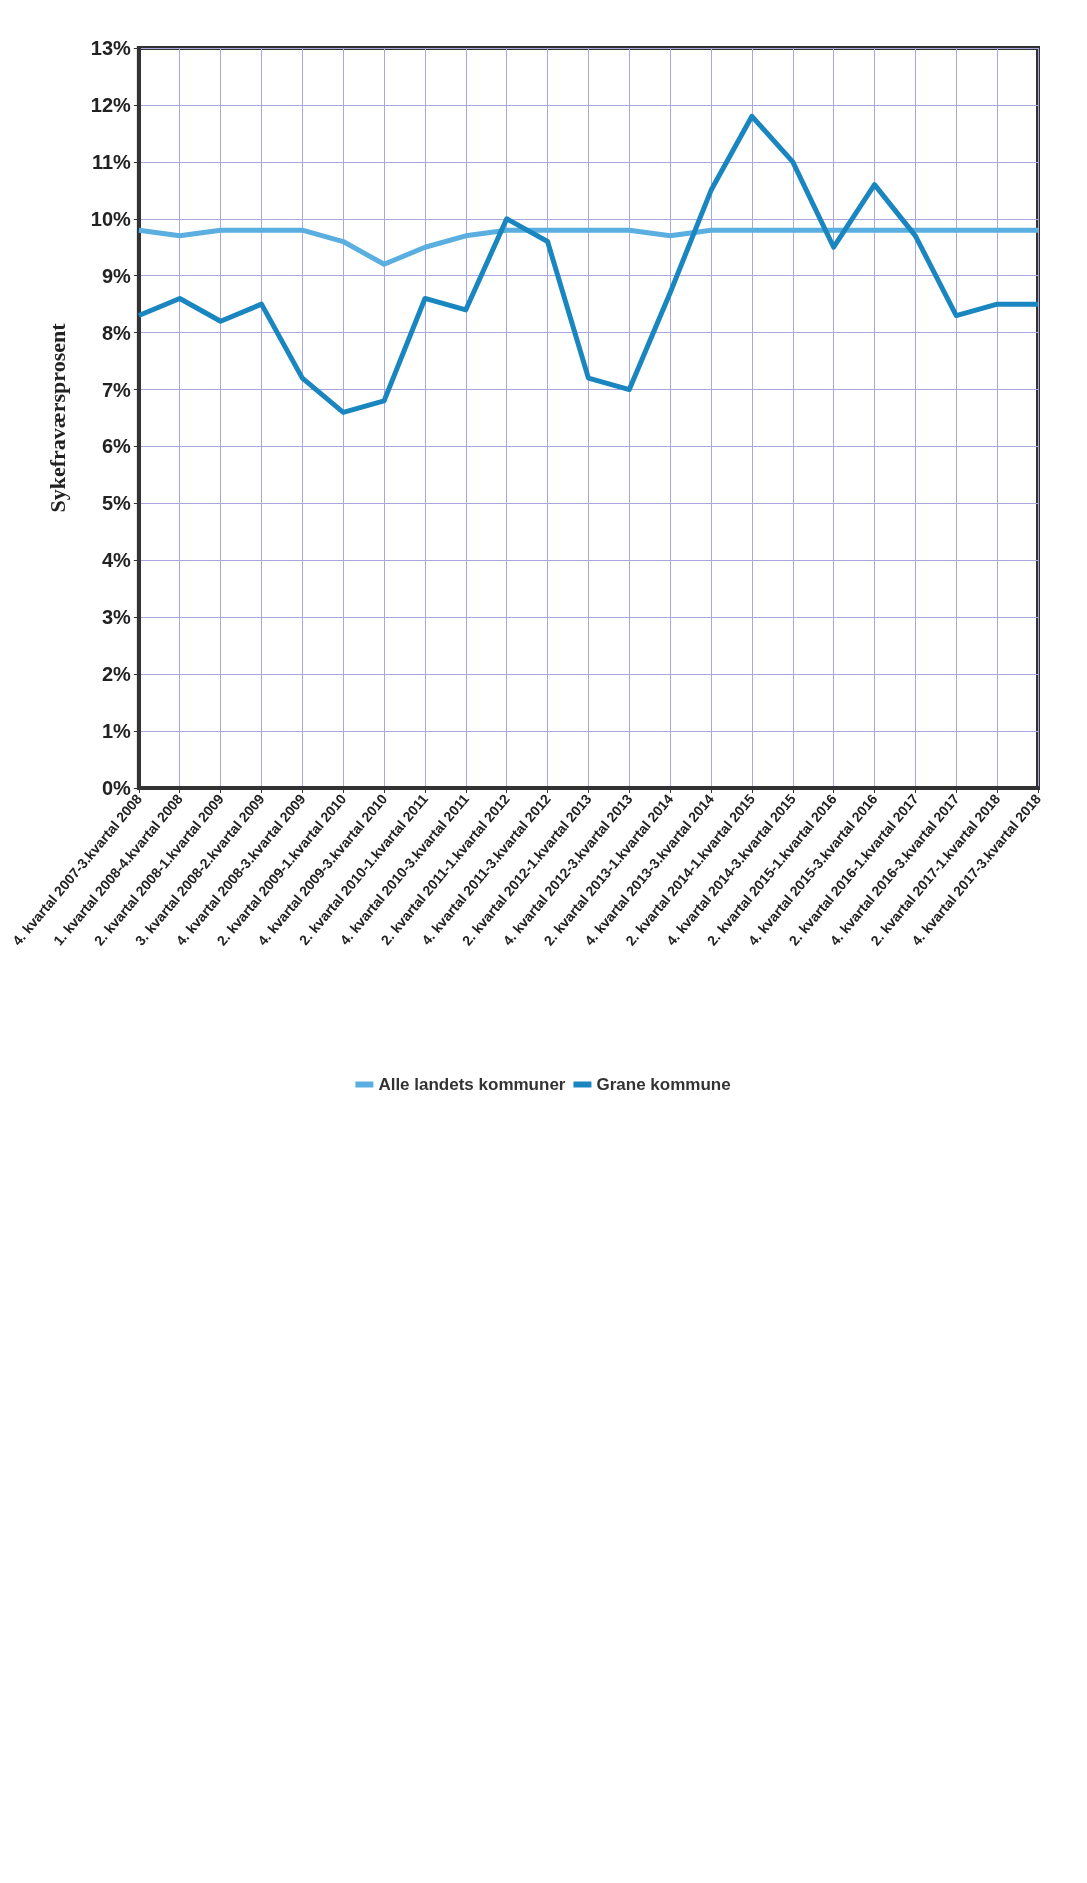 The width and height of the screenshot is (1087, 1883). I want to click on y-tick-label: 5%, so click(116, 503).